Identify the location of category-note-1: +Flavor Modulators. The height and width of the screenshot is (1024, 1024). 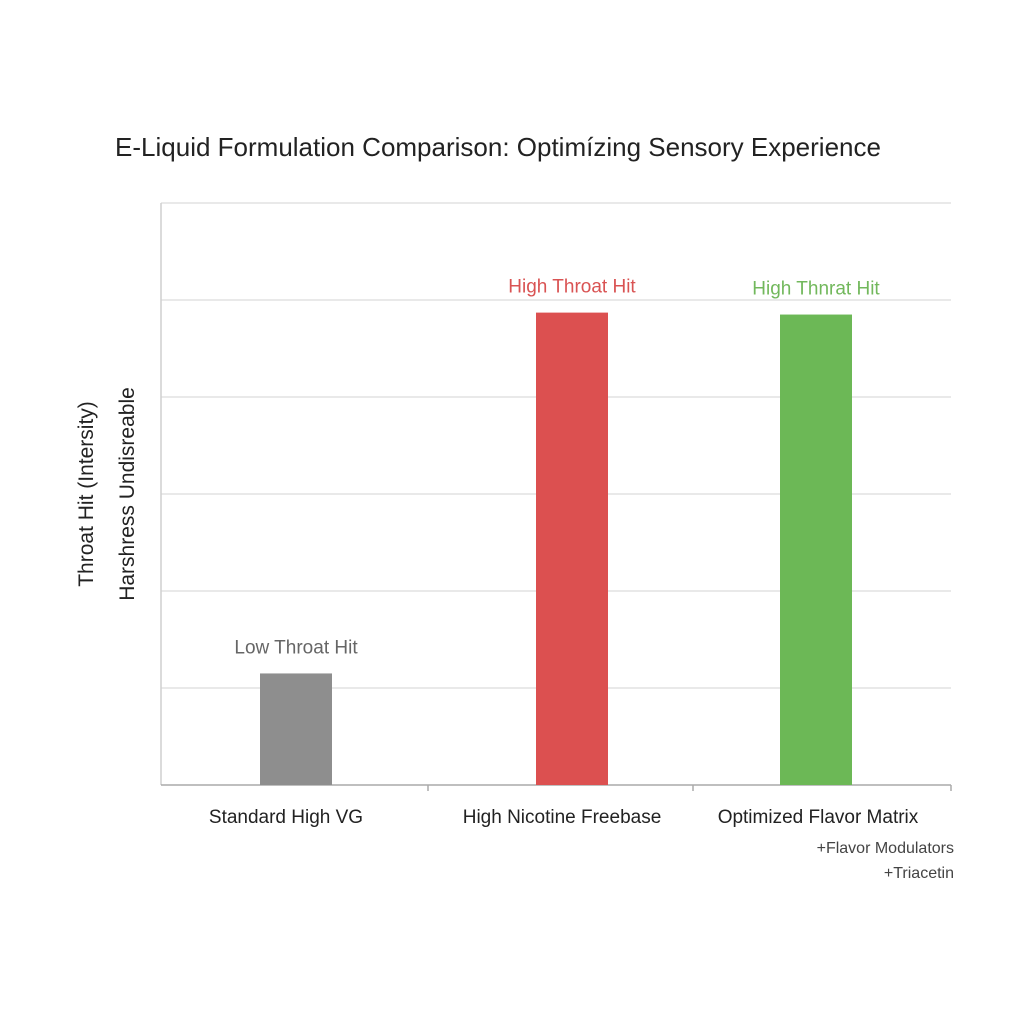
(885, 848).